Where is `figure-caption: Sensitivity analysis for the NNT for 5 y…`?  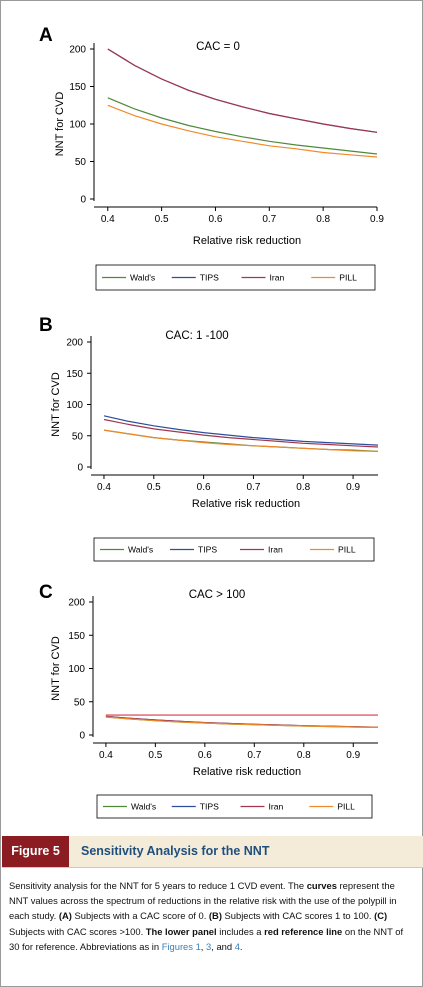
figure-caption: Sensitivity analysis for the NNT for 5 y… is located at coordinates (212, 916).